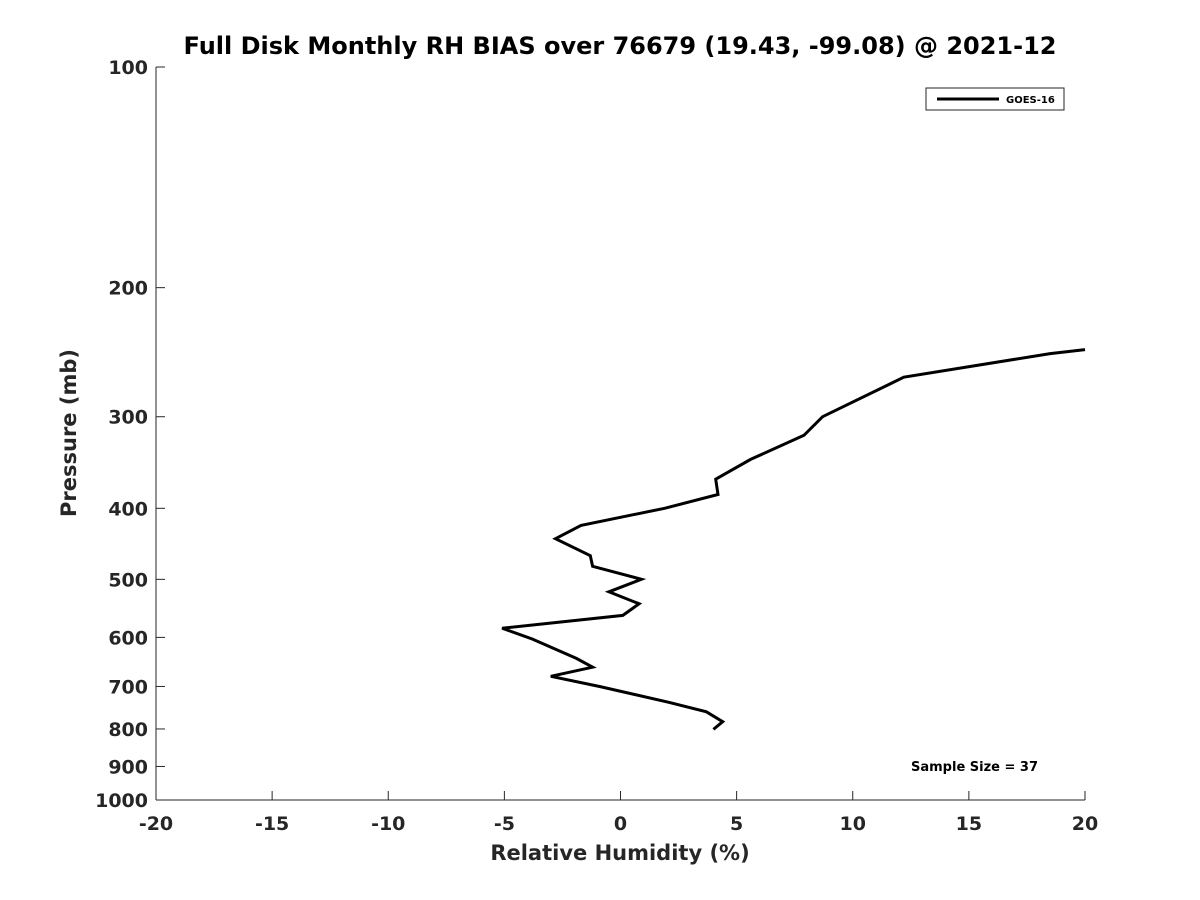 The image size is (1200, 900). I want to click on y-tick-label: 300, so click(128, 418).